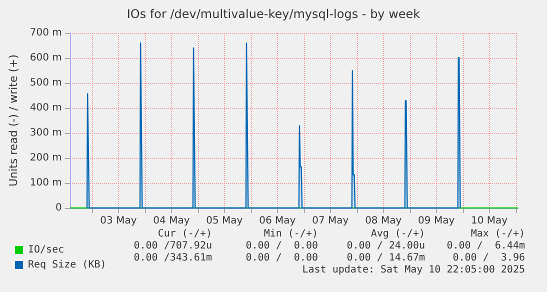  What do you see at coordinates (436, 221) in the screenshot?
I see `x-tick-label: 09 May` at bounding box center [436, 221].